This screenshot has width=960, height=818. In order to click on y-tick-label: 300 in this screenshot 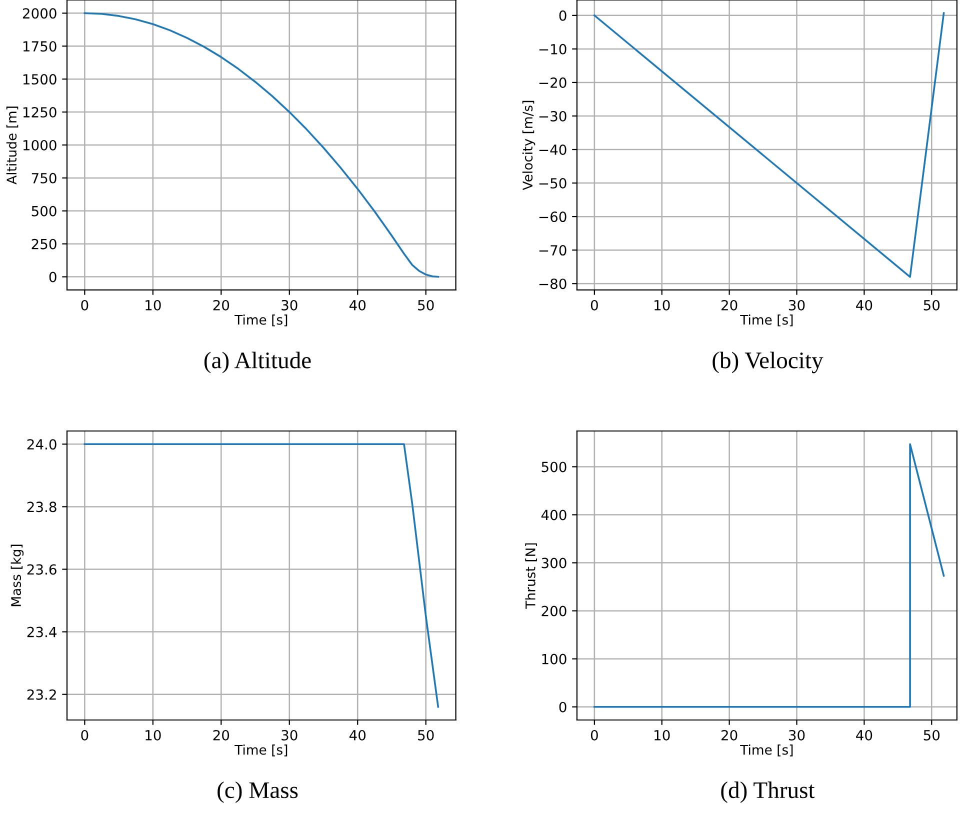, I will do `click(554, 563)`.